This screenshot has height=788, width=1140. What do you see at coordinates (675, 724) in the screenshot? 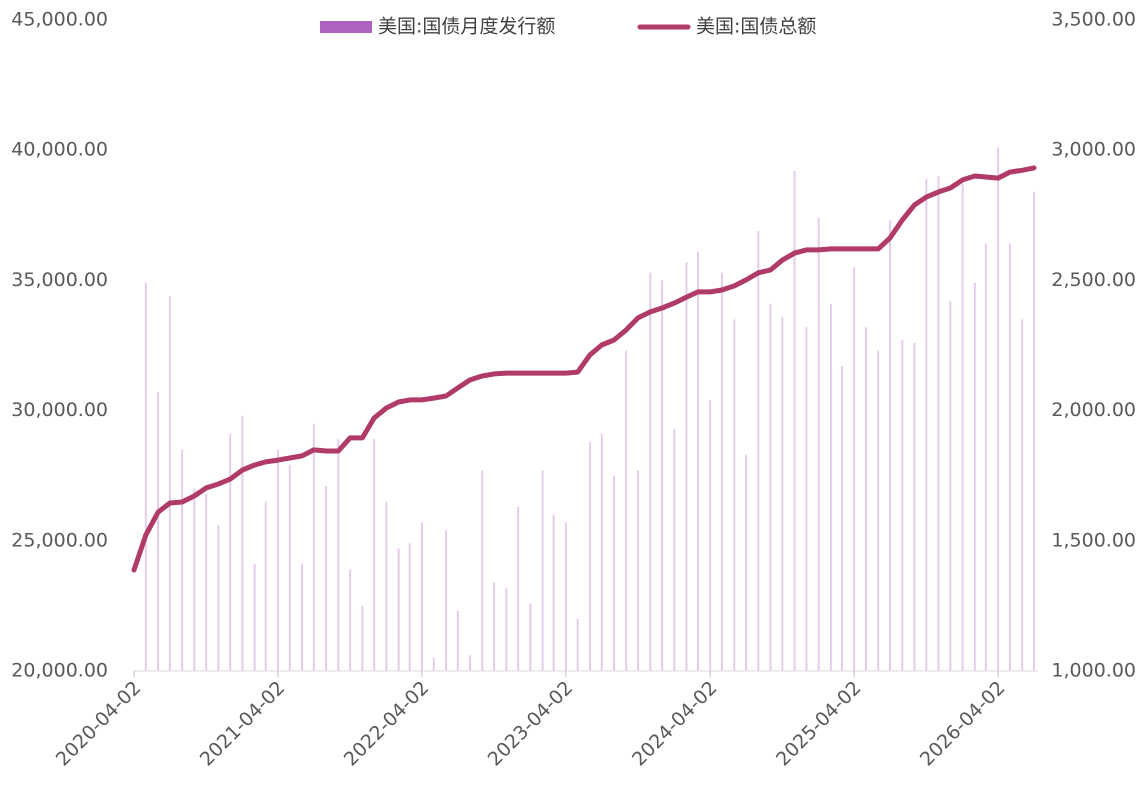
I see `x-tick-label: 2024-04-02` at bounding box center [675, 724].